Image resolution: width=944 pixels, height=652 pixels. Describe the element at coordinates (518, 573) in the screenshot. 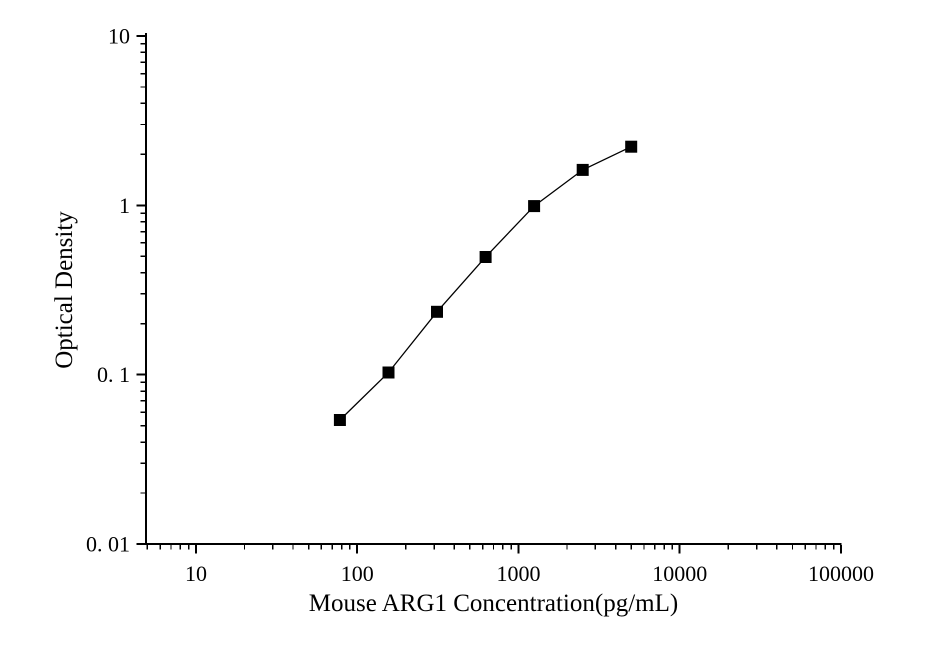

I see `x-tick-label: 1000` at that location.